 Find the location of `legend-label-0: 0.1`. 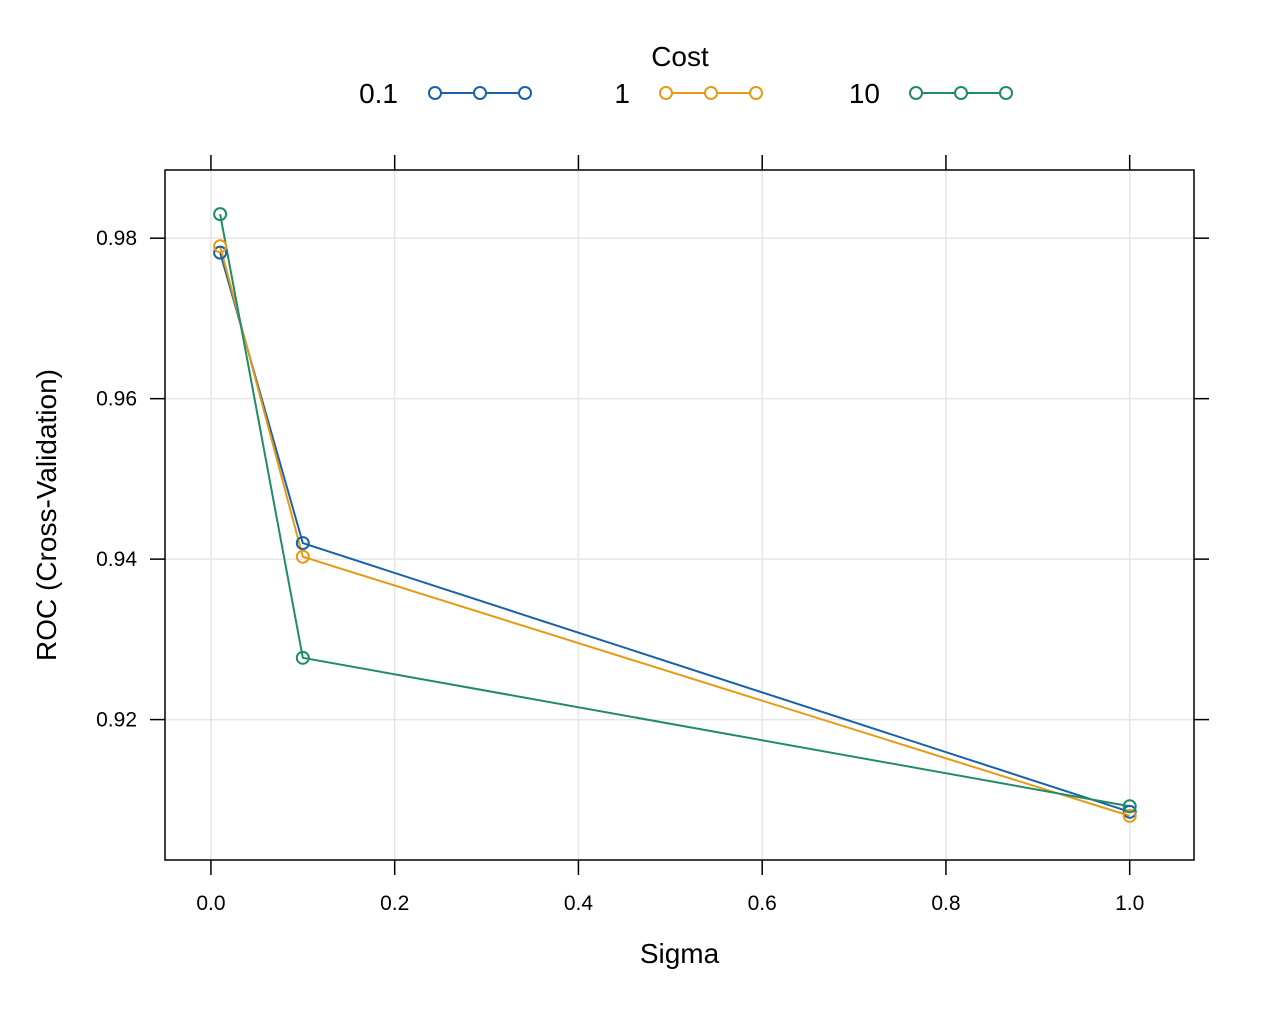

legend-label-0: 0.1 is located at coordinates (378, 93).